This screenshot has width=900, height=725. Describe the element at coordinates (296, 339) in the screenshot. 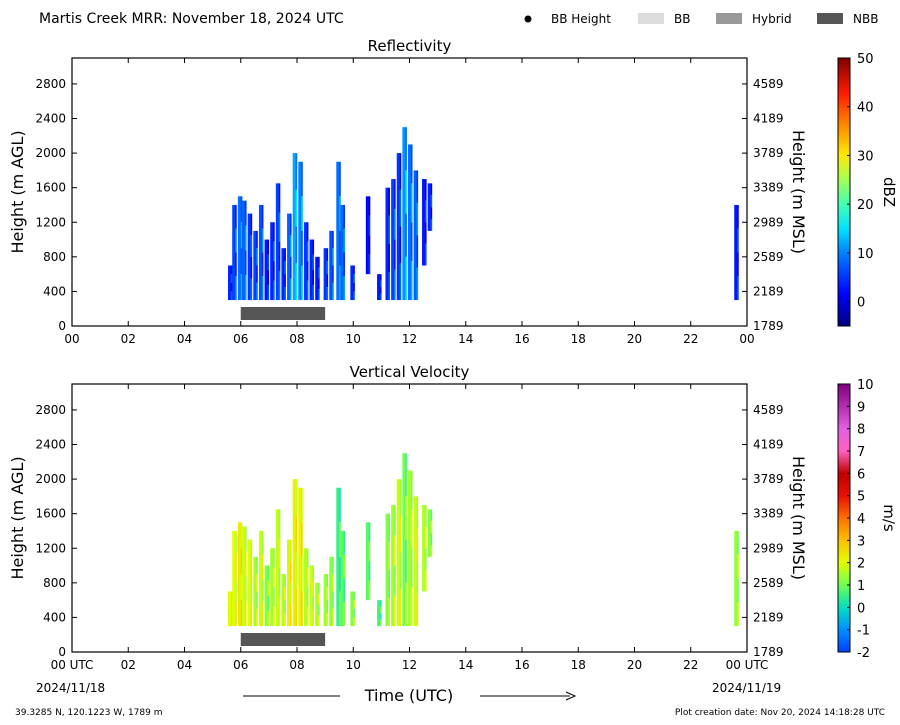

I see `x-tick-label: 08` at that location.